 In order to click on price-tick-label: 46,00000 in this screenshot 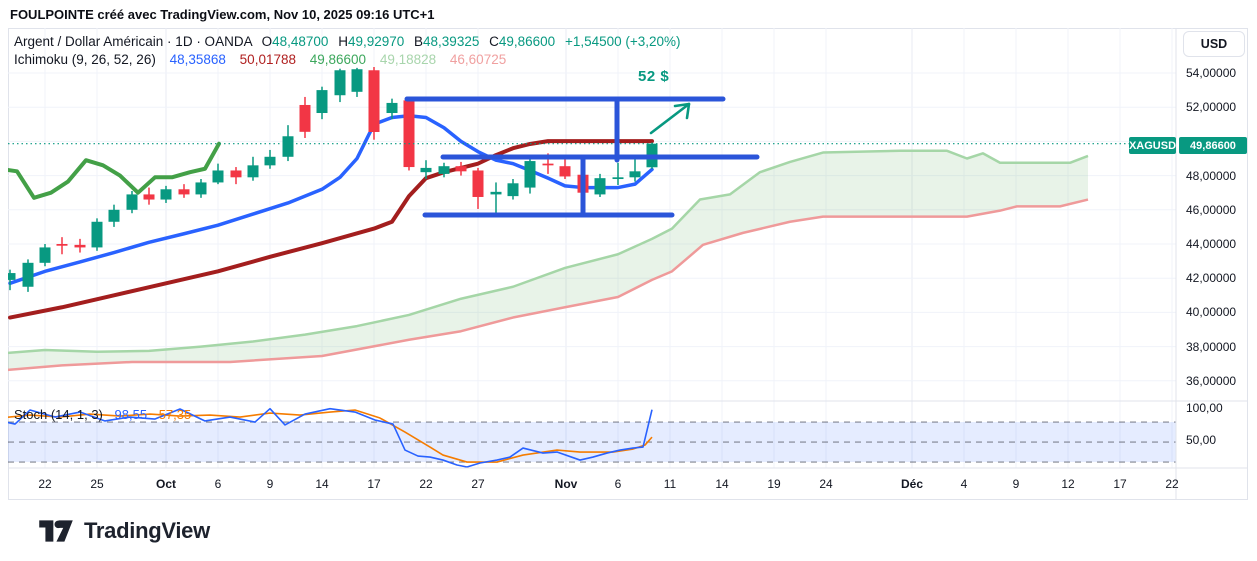, I will do `click(1211, 210)`.